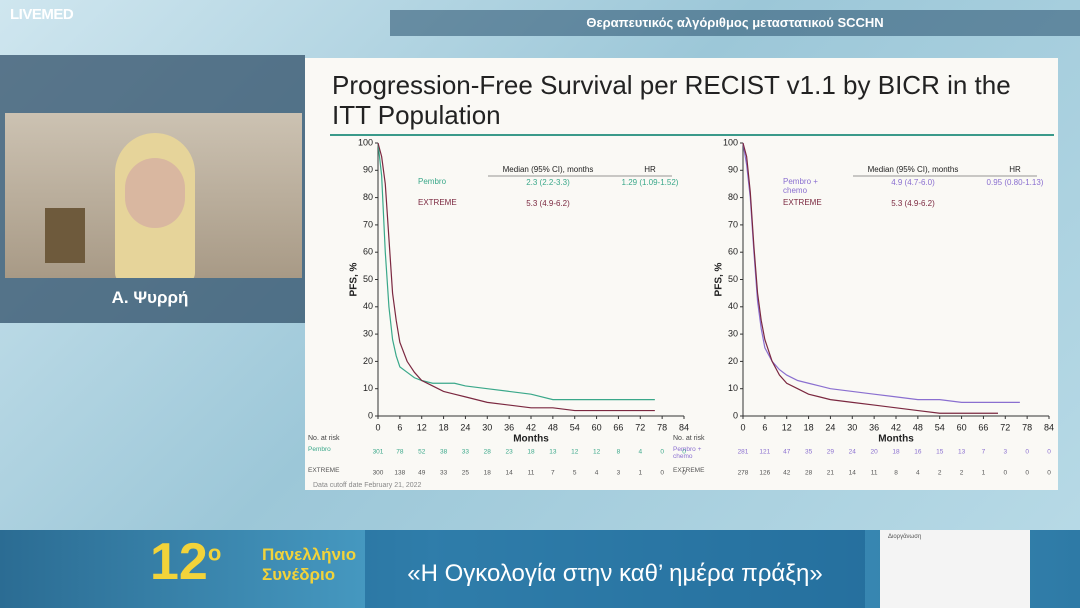 The width and height of the screenshot is (1080, 608). Describe the element at coordinates (432, 181) in the screenshot. I see `legend-cell: Pembro` at that location.